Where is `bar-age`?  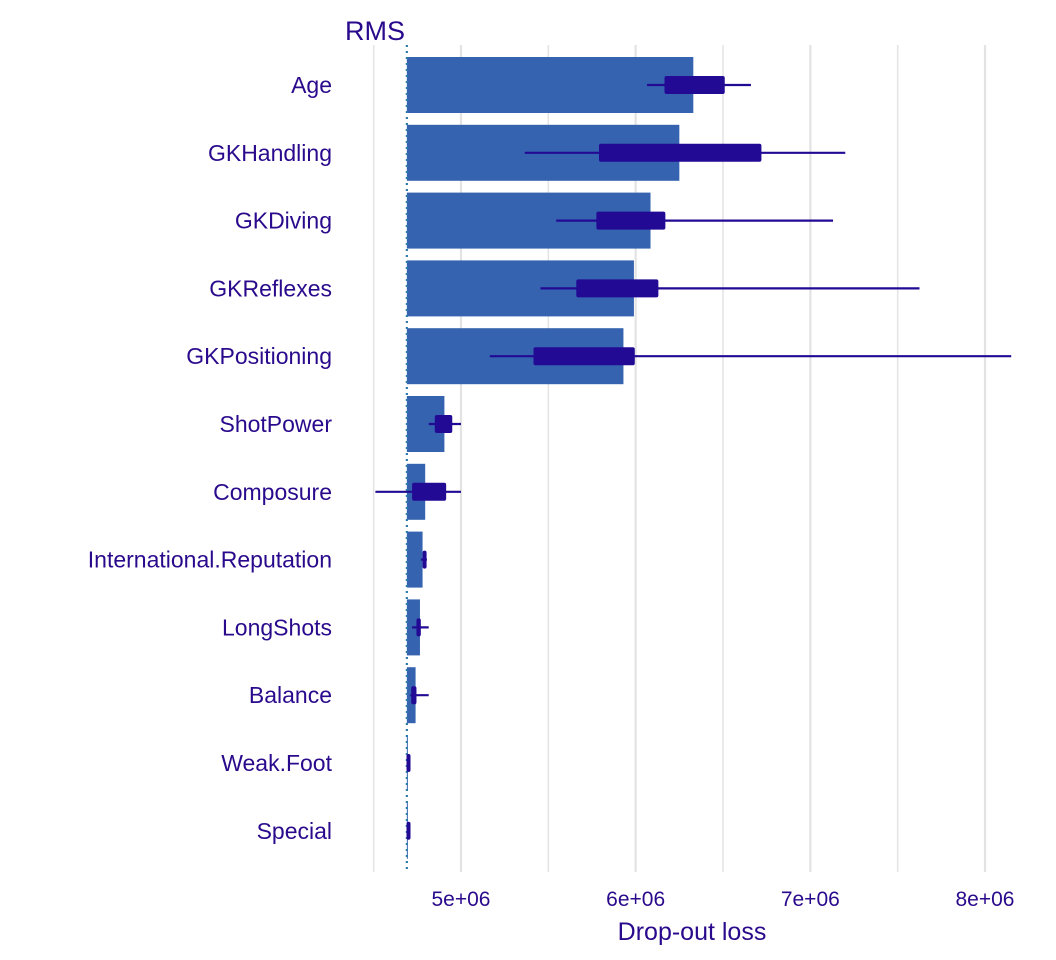 bar-age is located at coordinates (550, 85).